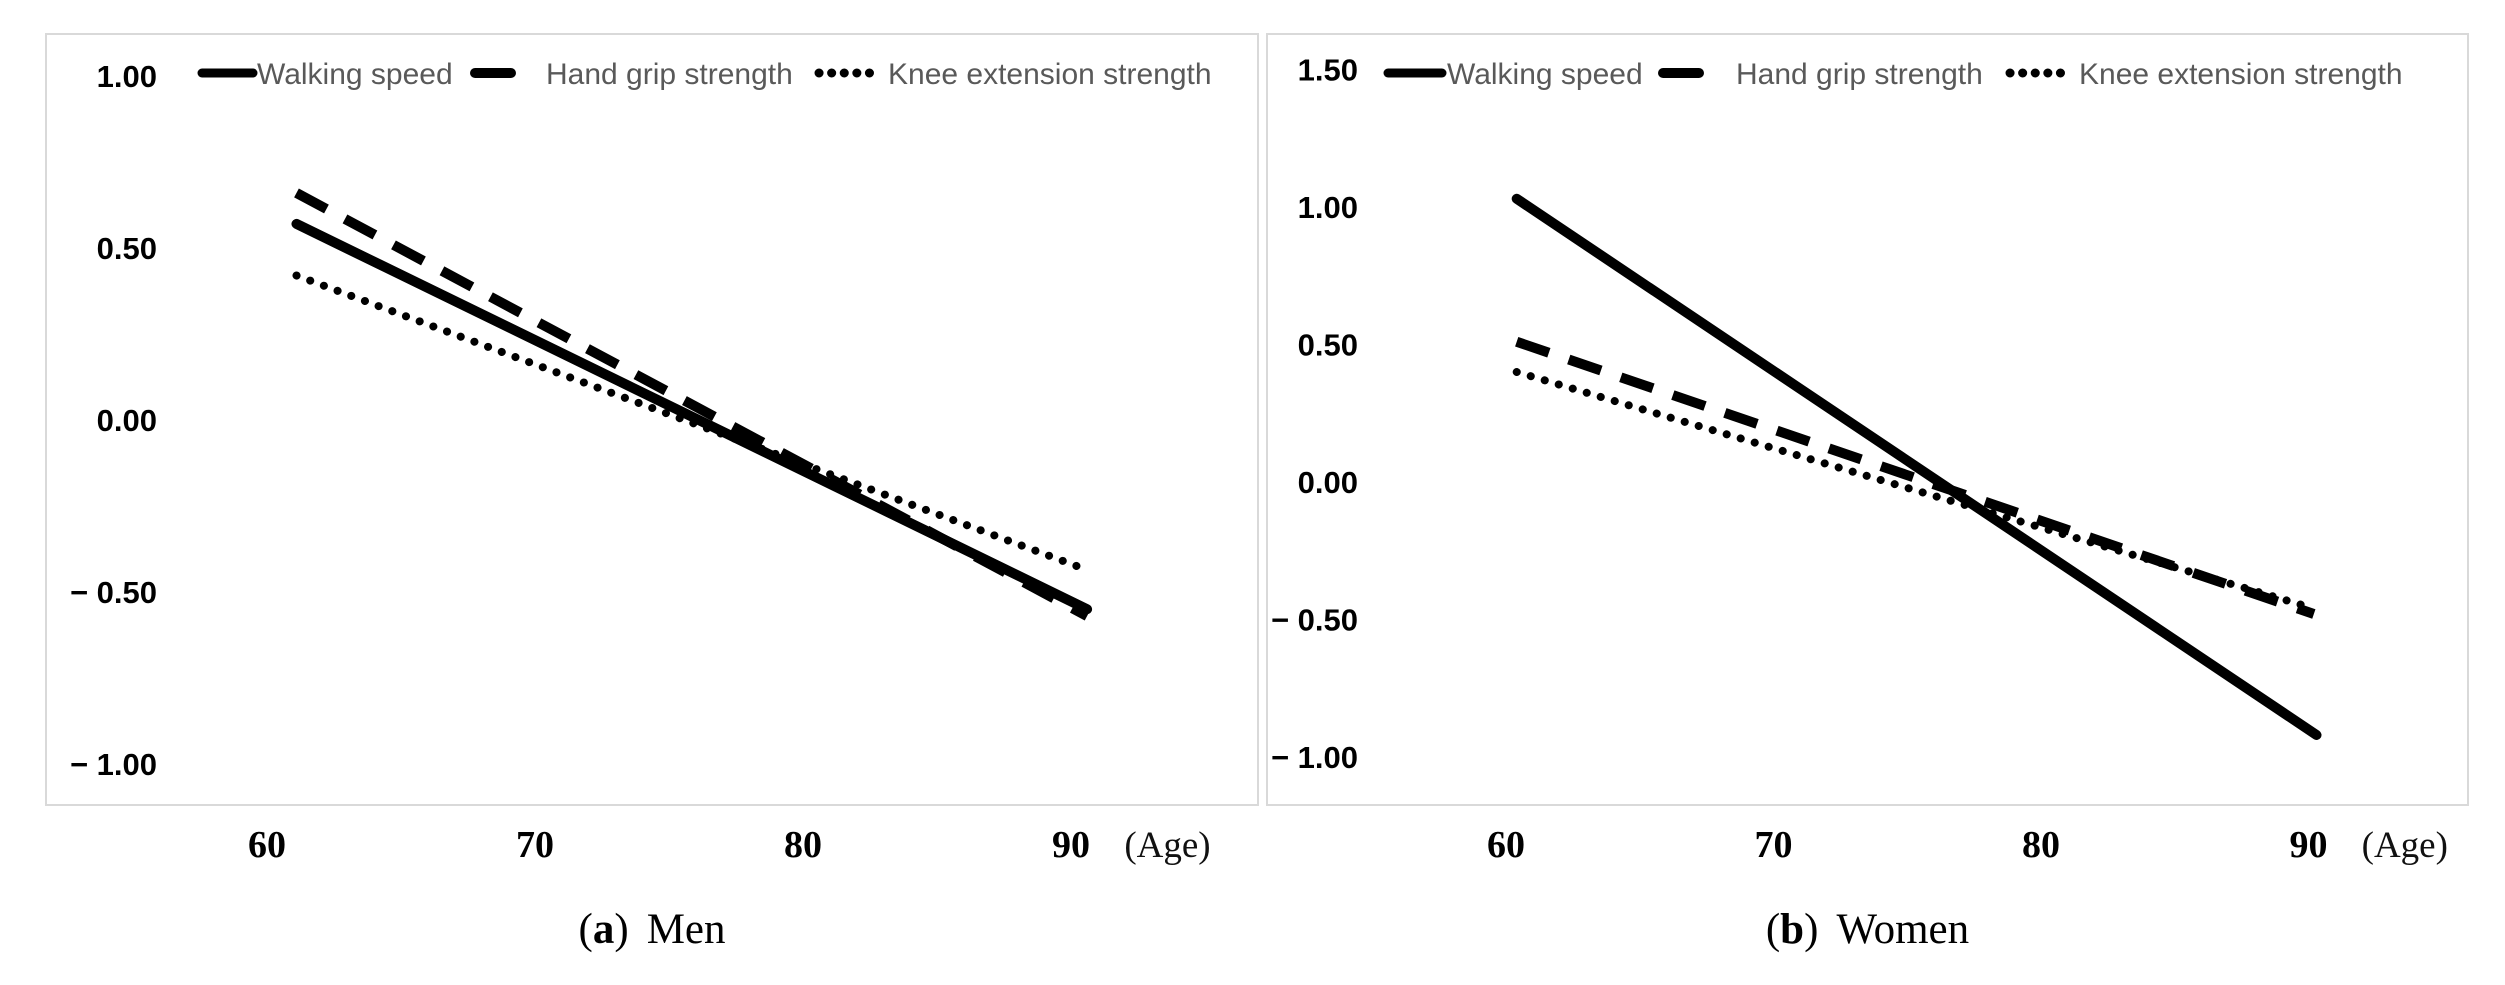 Image resolution: width=2505 pixels, height=985 pixels. What do you see at coordinates (1328, 70) in the screenshot?
I see `y-tick-label: 1.50` at bounding box center [1328, 70].